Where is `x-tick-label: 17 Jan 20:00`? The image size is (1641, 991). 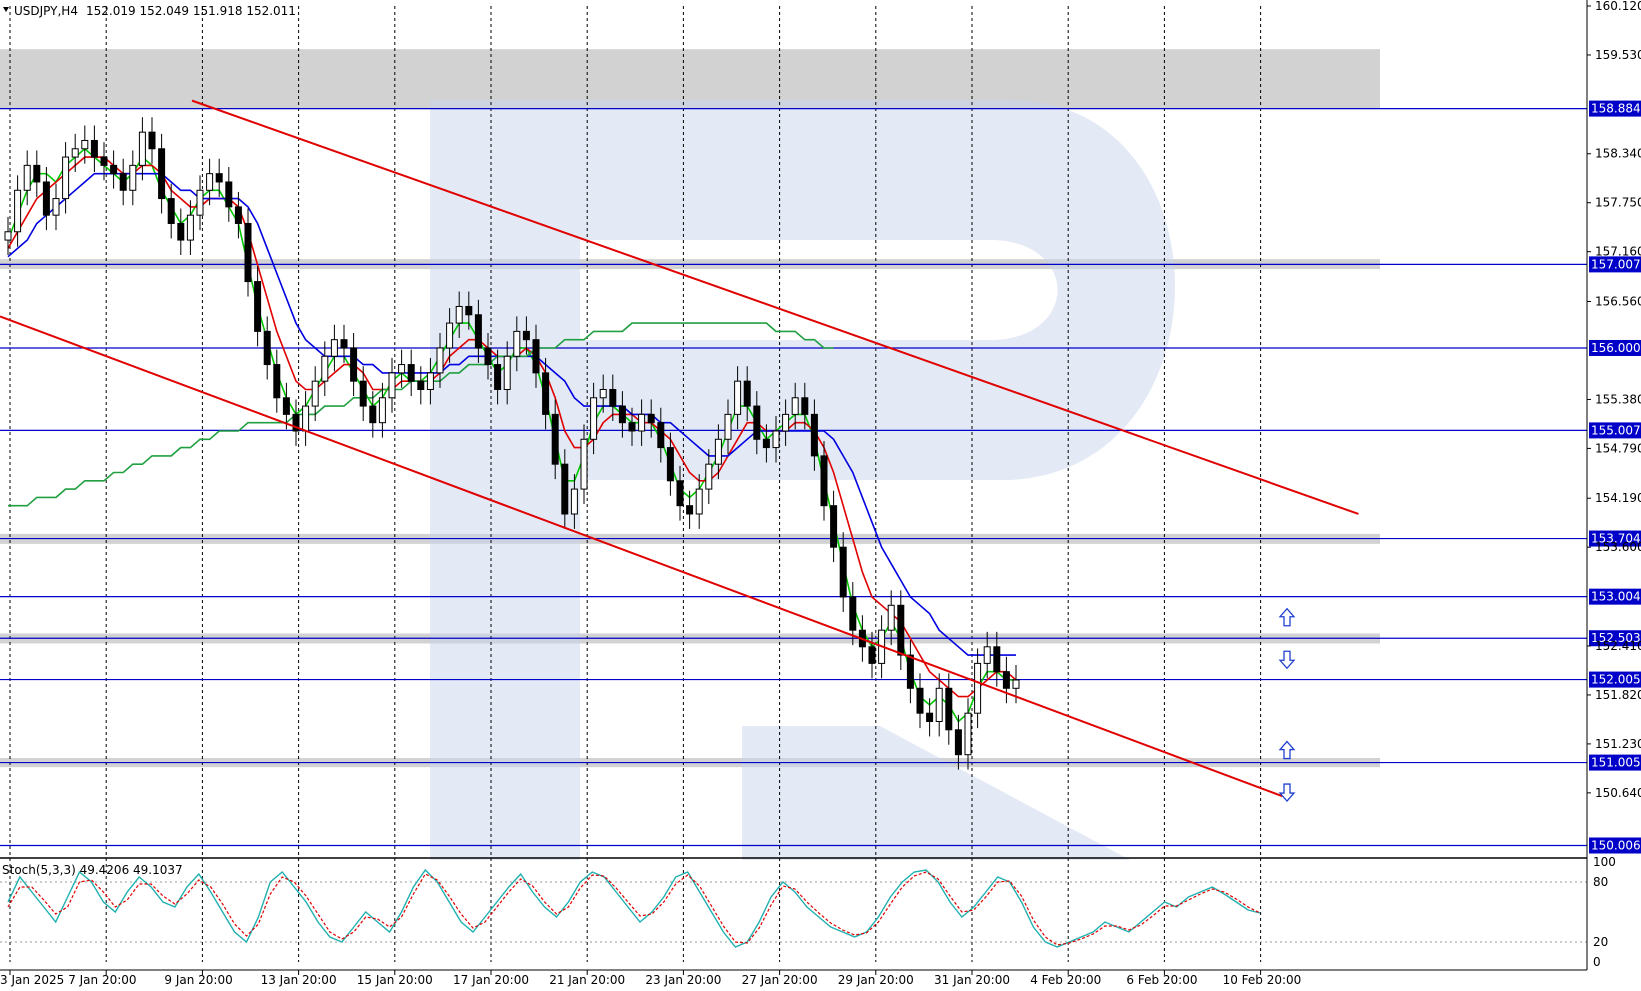 x-tick-label: 17 Jan 20:00 is located at coordinates (491, 980).